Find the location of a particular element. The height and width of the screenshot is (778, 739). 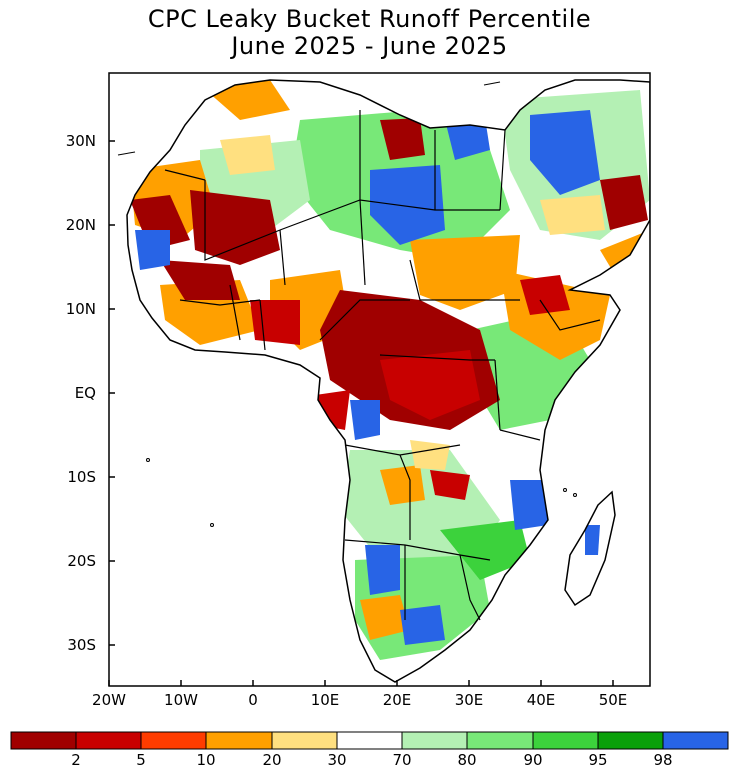

colorbar-label-10: 10 is located at coordinates (206, 760).